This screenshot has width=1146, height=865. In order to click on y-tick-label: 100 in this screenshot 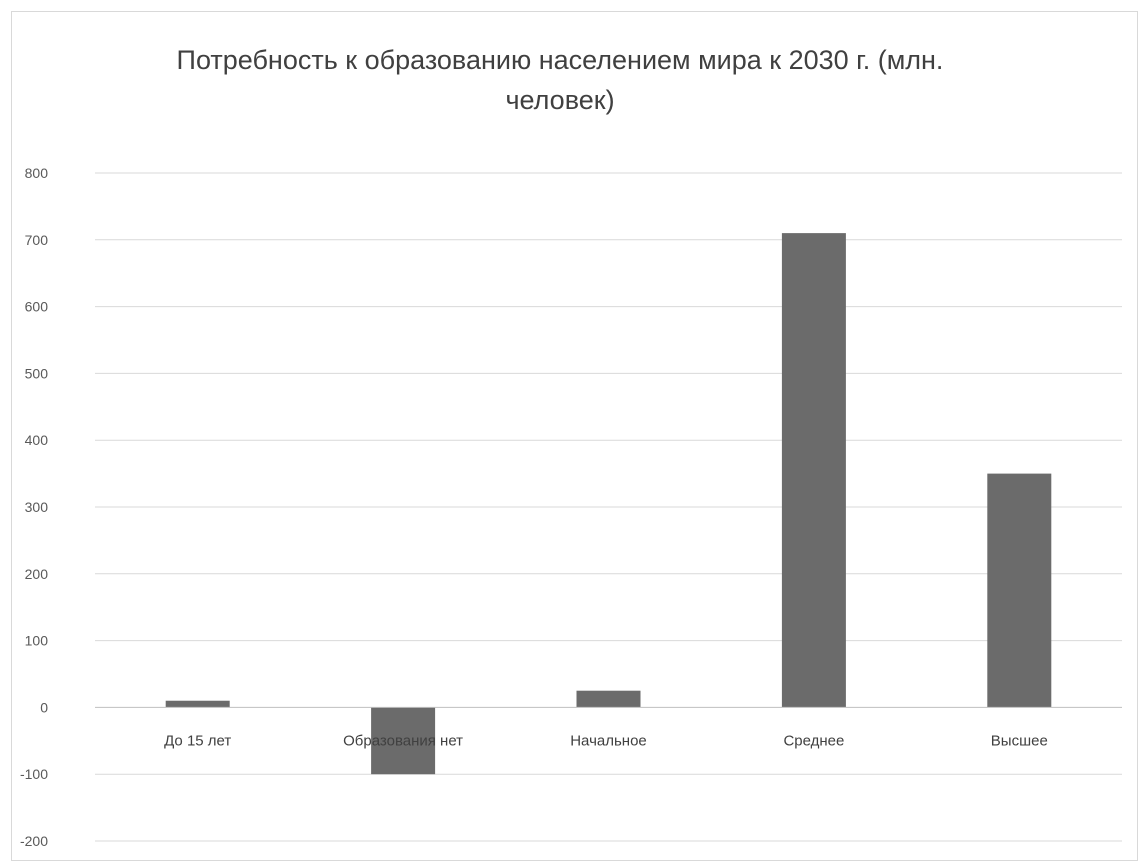, I will do `click(37, 641)`.